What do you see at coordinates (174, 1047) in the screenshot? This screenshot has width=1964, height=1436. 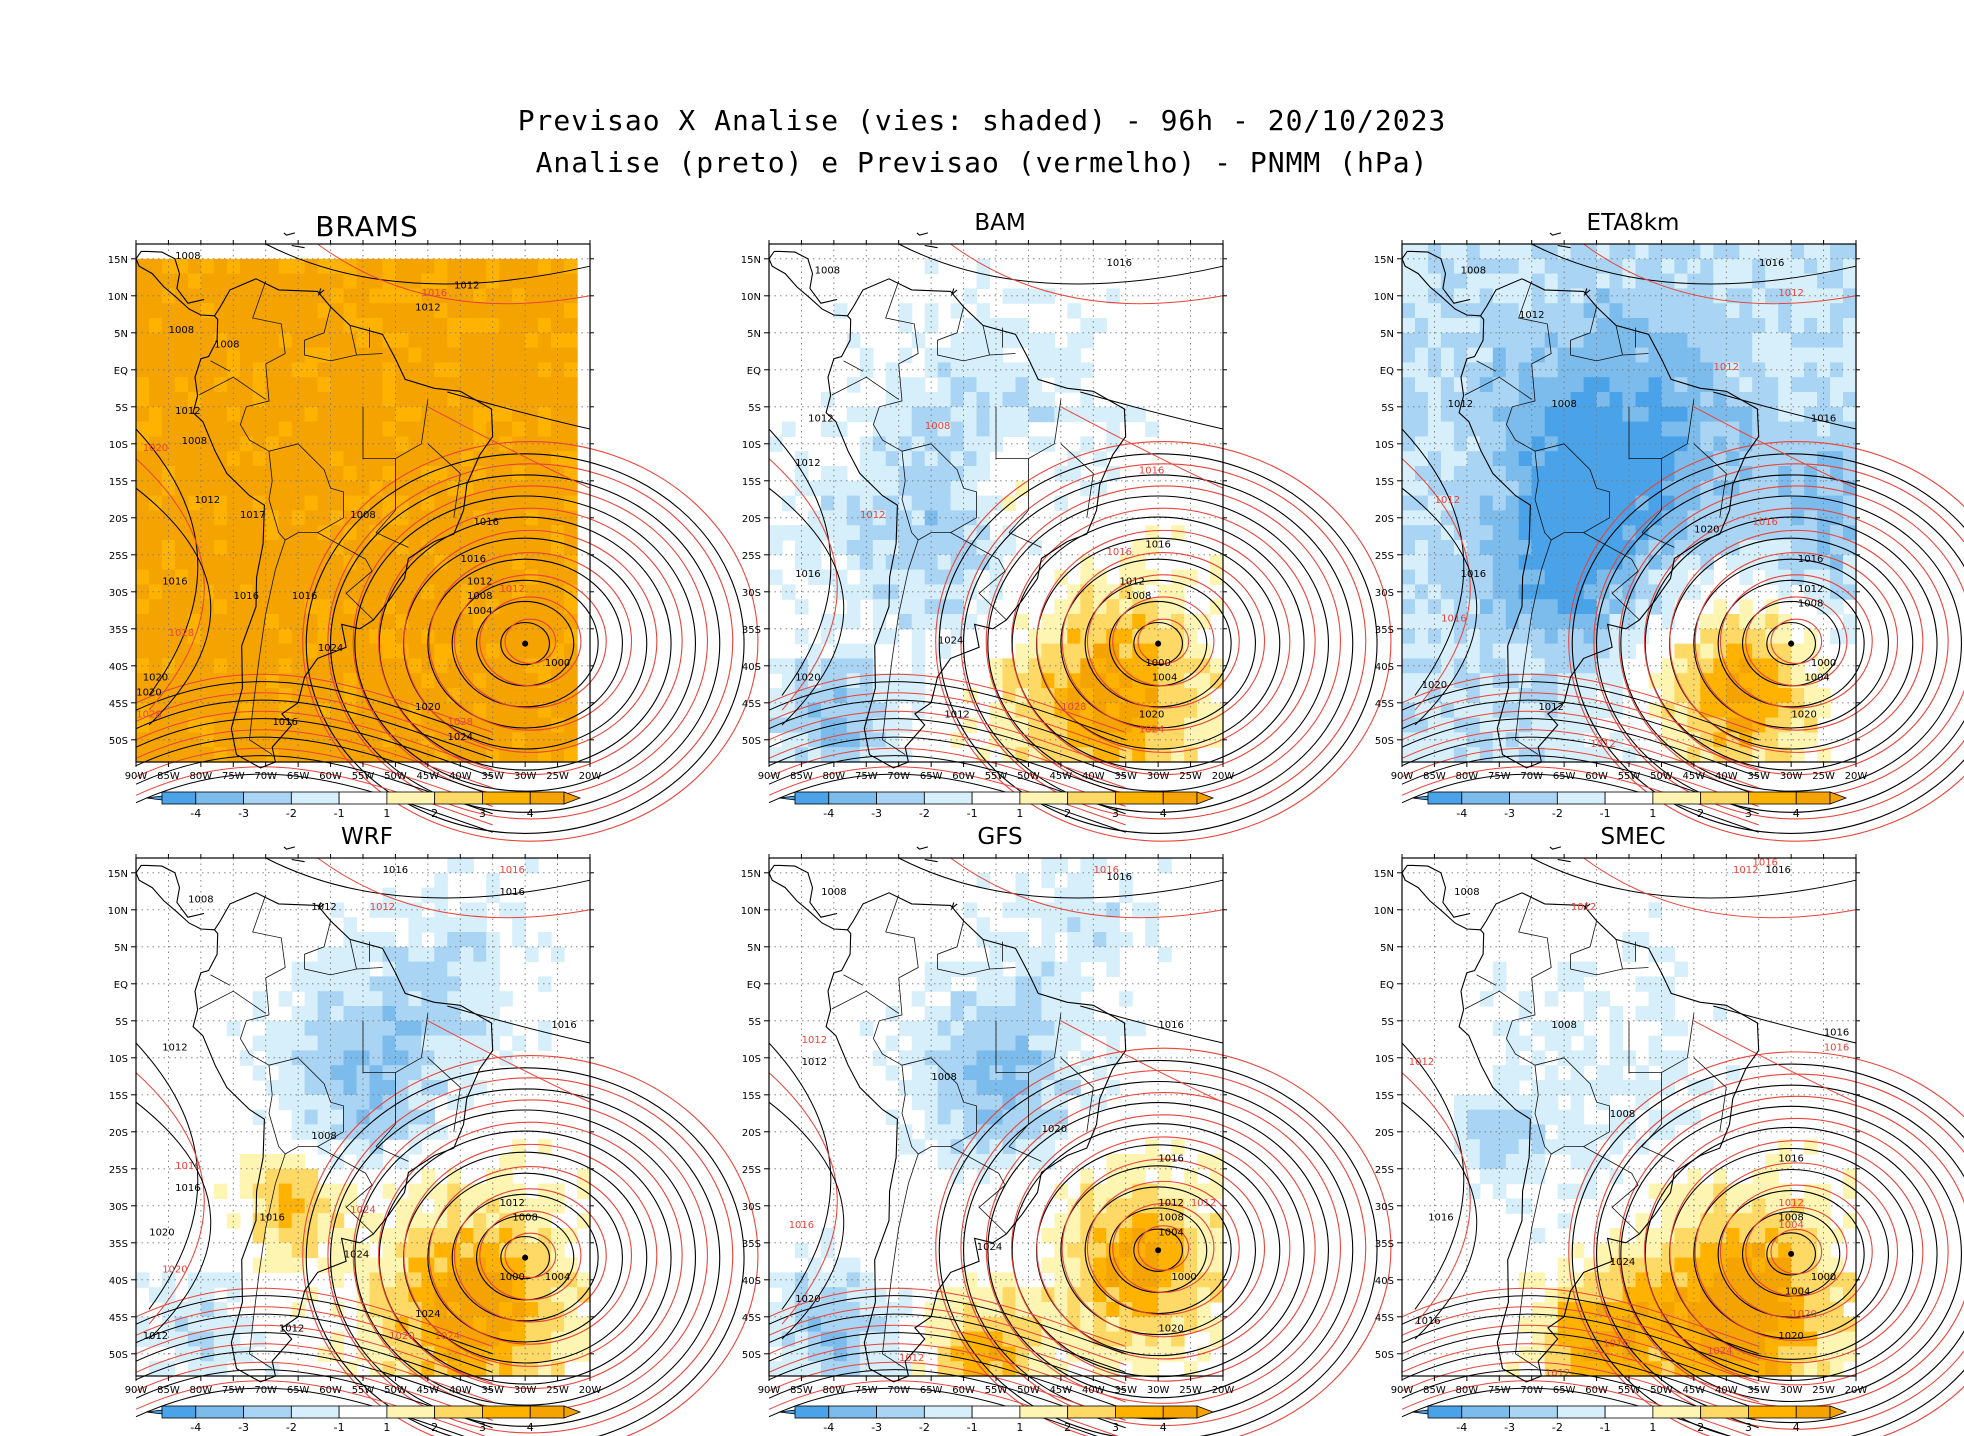 I see `contour-label: 1012` at bounding box center [174, 1047].